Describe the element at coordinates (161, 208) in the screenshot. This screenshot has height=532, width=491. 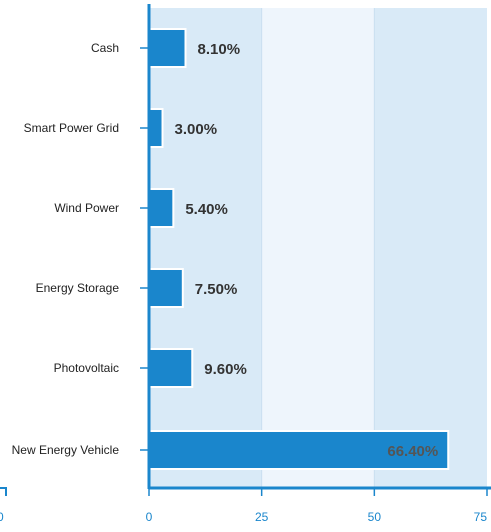
I see `bar-wind-power` at that location.